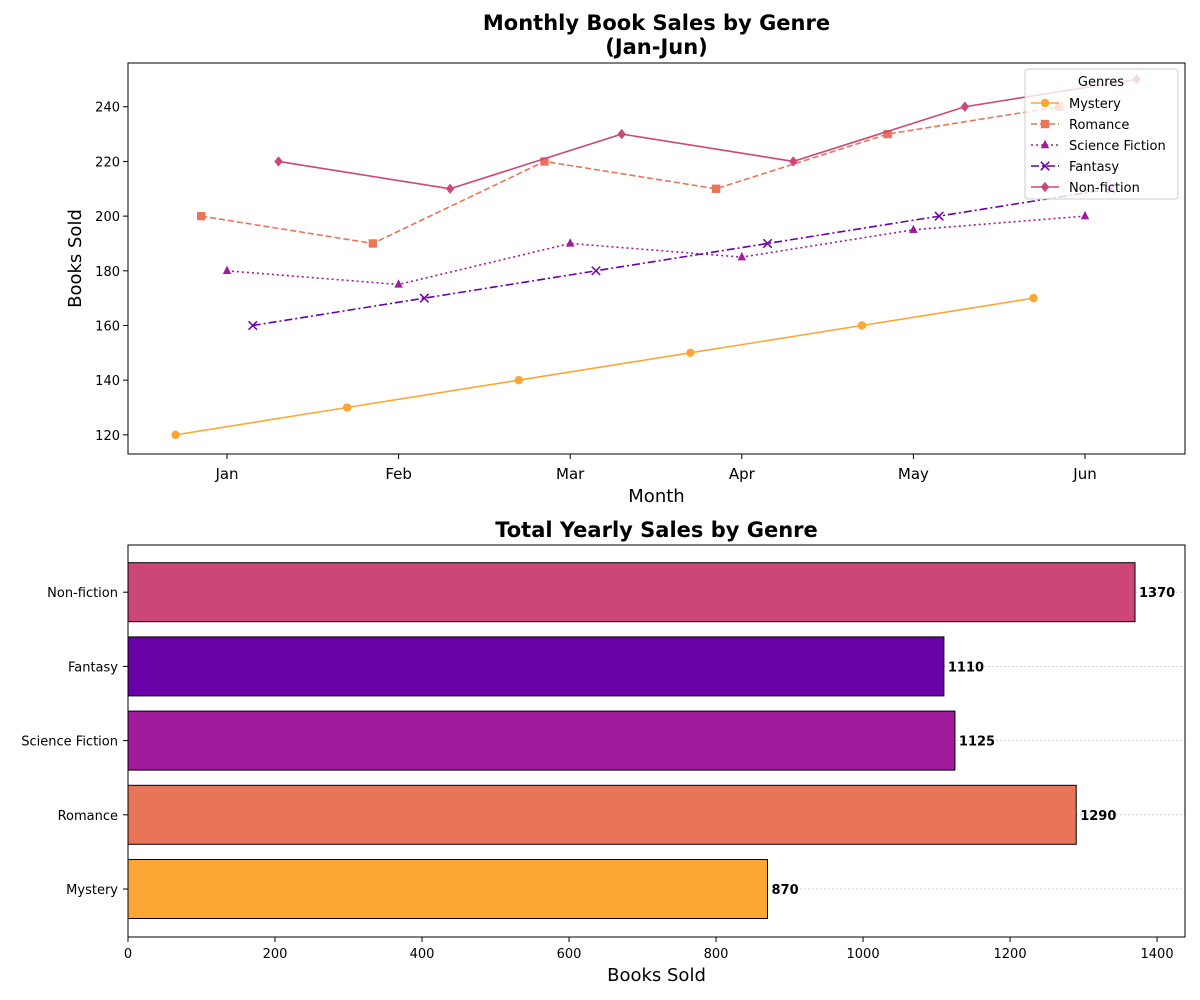 This screenshot has height=1000, width=1200. Describe the element at coordinates (656, 530) in the screenshot. I see `bar-chart-title: Total Yearly Sales by Genre` at that location.